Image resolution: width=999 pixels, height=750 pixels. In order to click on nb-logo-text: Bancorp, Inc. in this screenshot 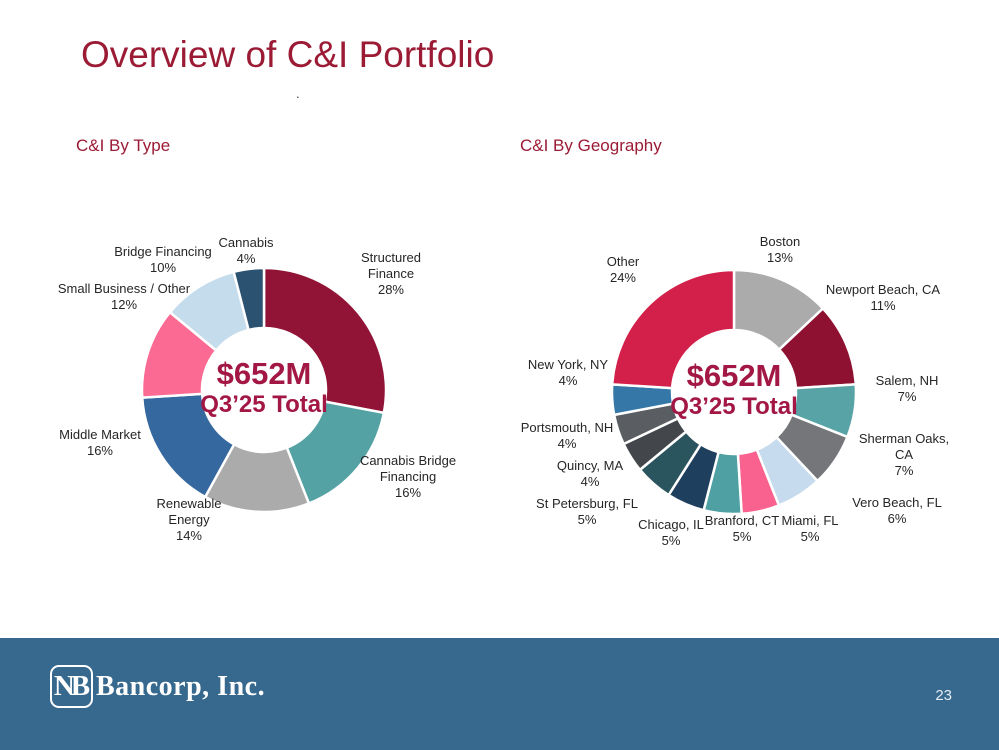, I will do `click(181, 686)`.